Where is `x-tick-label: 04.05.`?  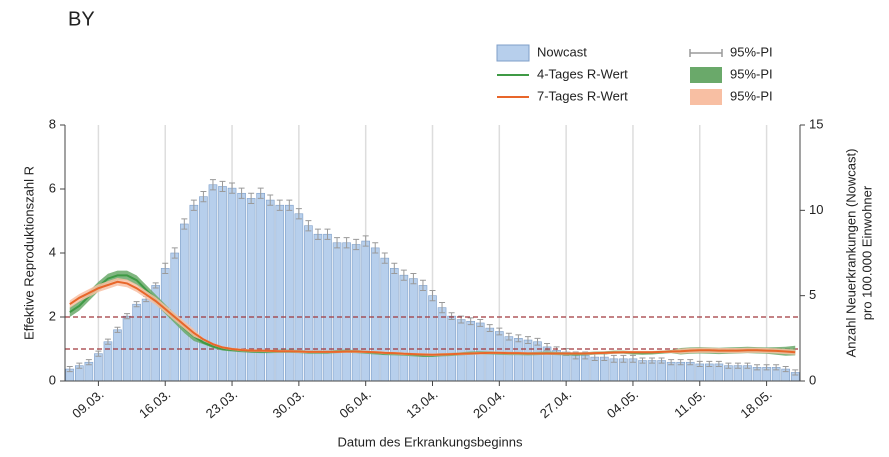
x-tick-label: 04.05. is located at coordinates (622, 403).